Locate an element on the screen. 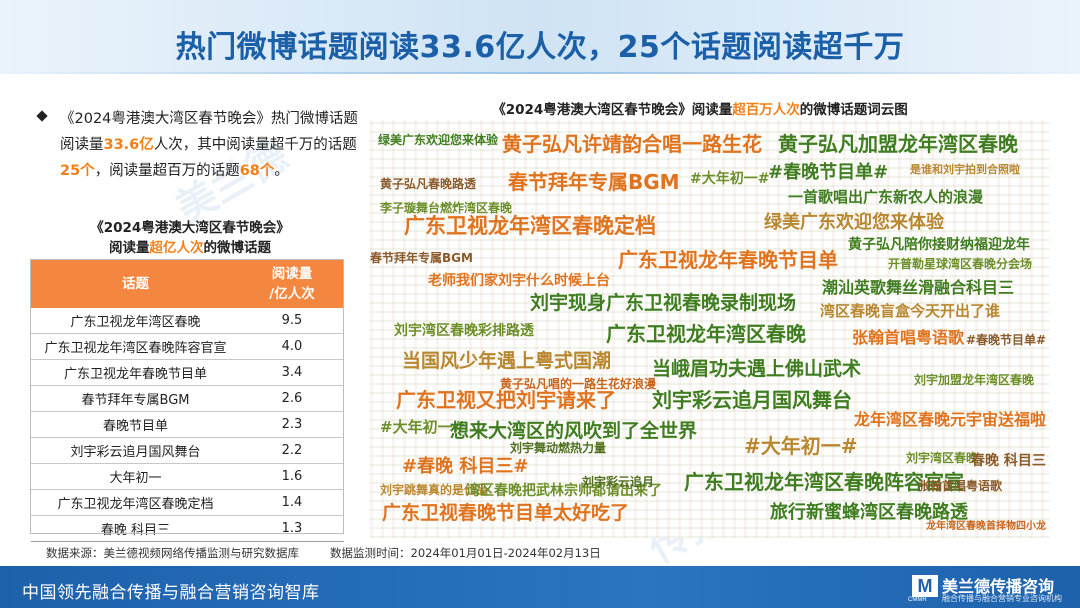 The image size is (1080, 608). table-row: 春节拜年专属BGM 2.6 is located at coordinates (187, 398).